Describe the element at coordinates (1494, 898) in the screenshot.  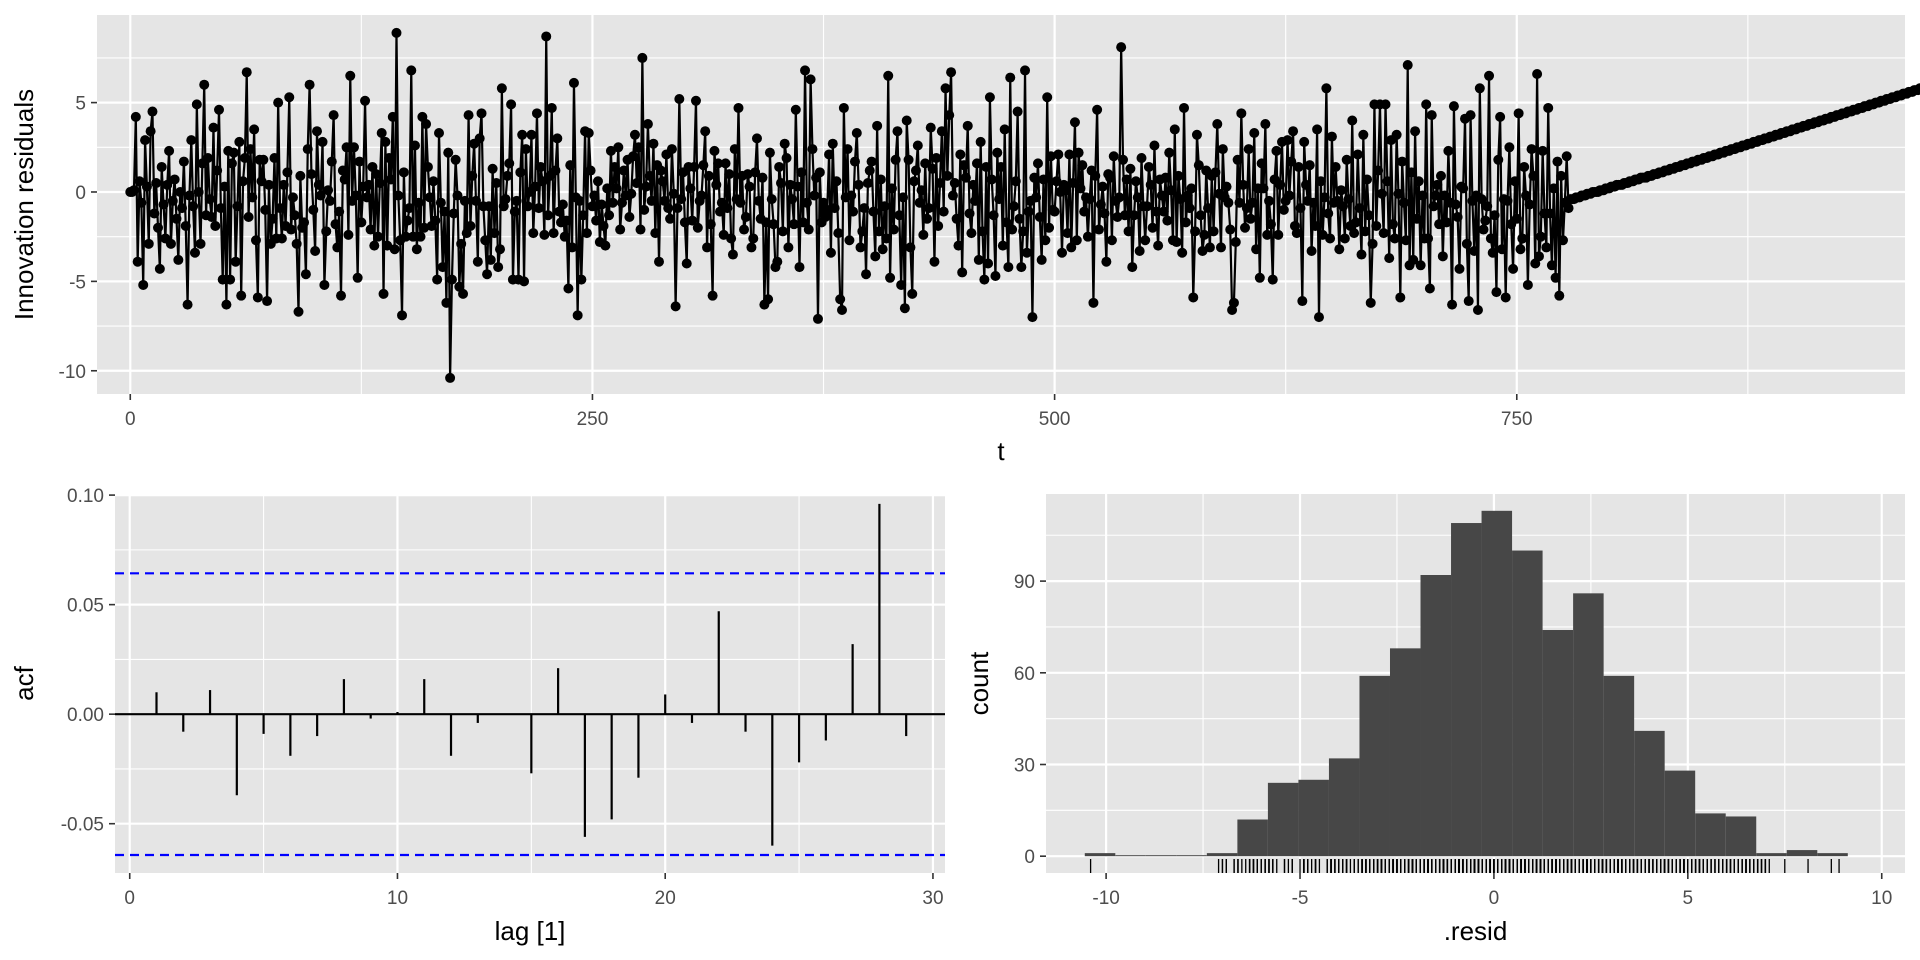
I see `p3-x-tick-label: 0` at that location.